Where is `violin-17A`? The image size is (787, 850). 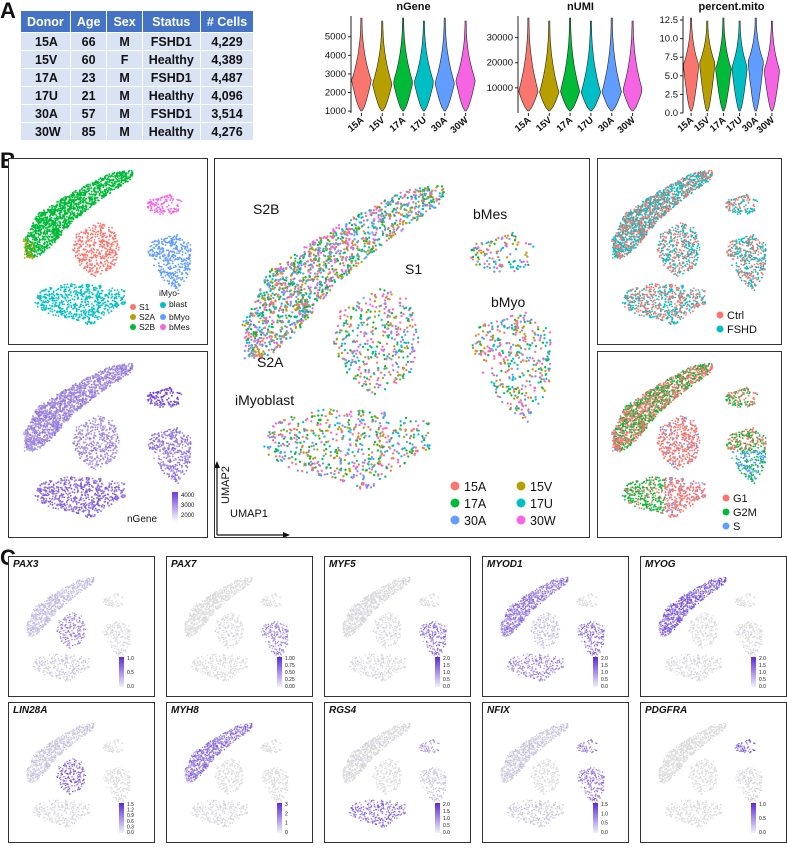 violin-17A is located at coordinates (570, 64).